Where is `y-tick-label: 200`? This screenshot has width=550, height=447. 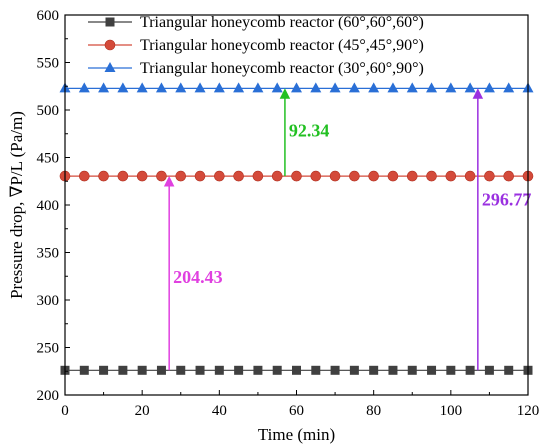
y-tick-label: 200 is located at coordinates (48, 396).